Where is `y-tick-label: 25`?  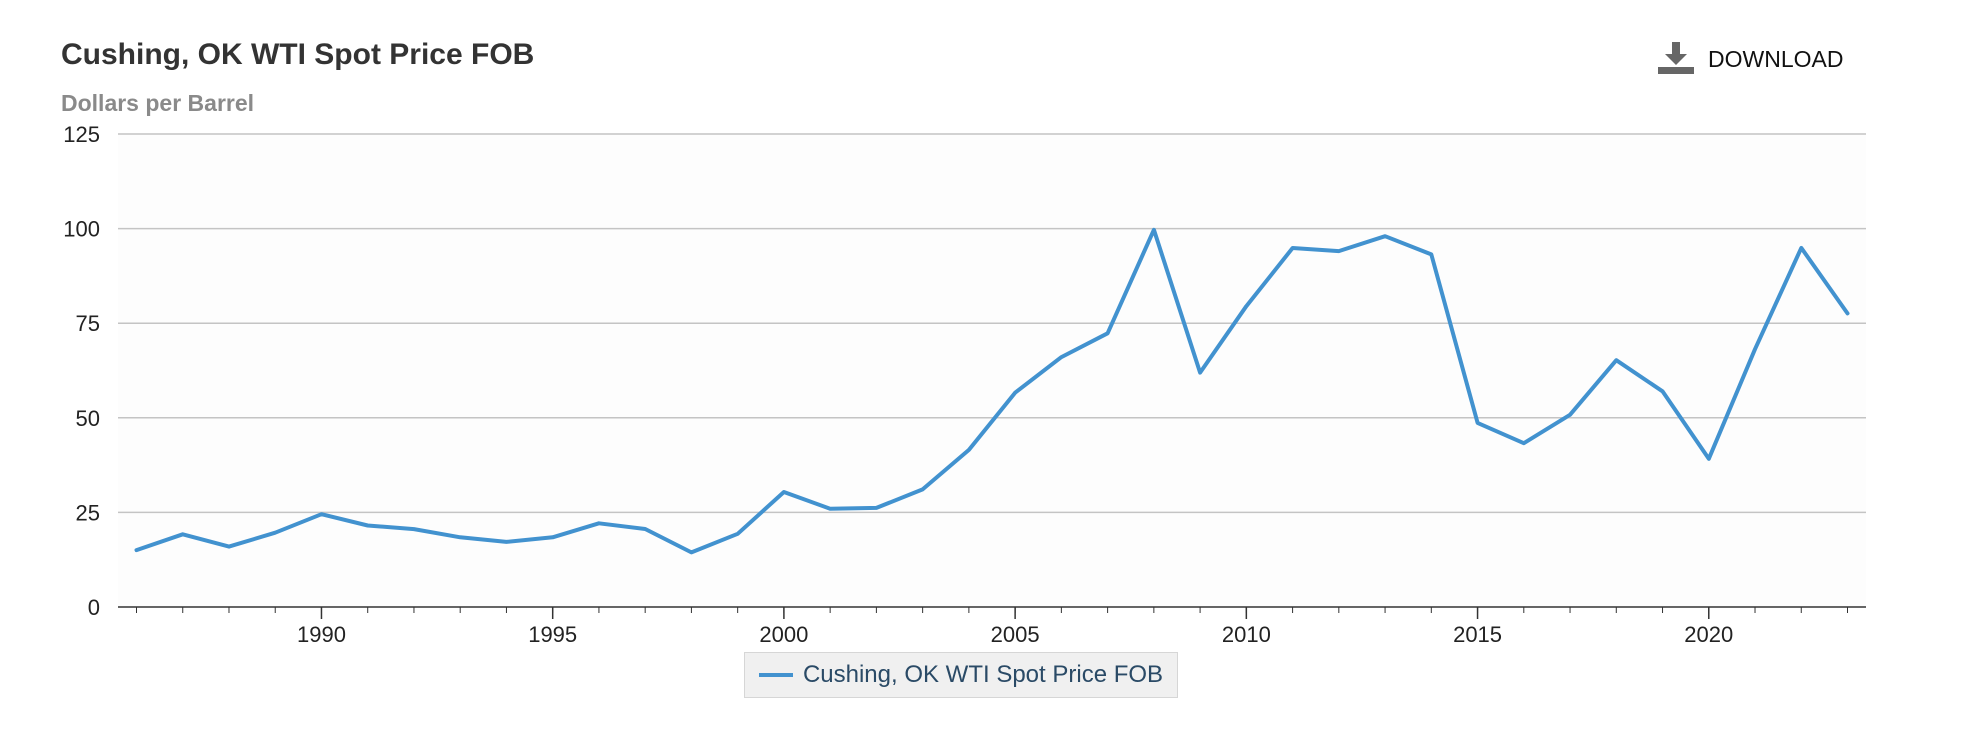
y-tick-label: 25 is located at coordinates (88, 512).